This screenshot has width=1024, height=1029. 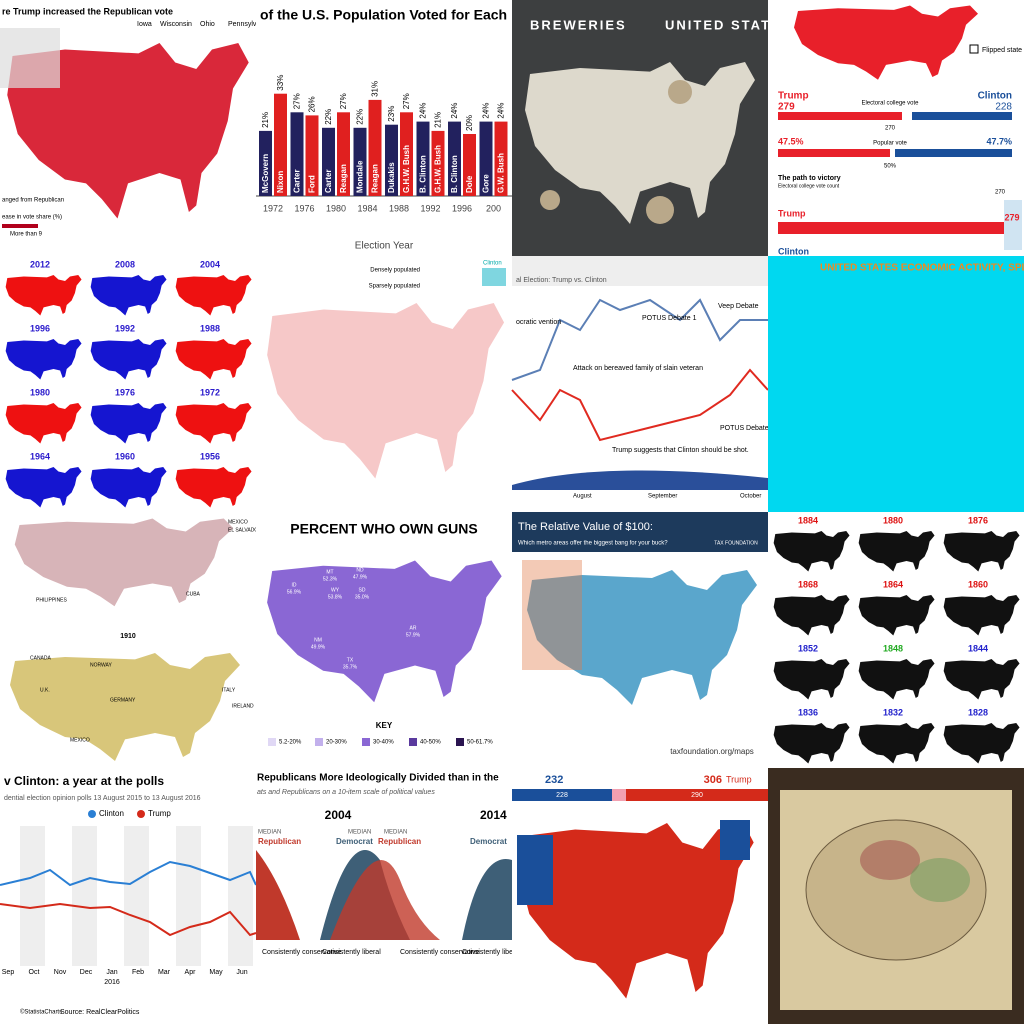 I want to click on state-value: 35.0%, so click(x=362, y=597).